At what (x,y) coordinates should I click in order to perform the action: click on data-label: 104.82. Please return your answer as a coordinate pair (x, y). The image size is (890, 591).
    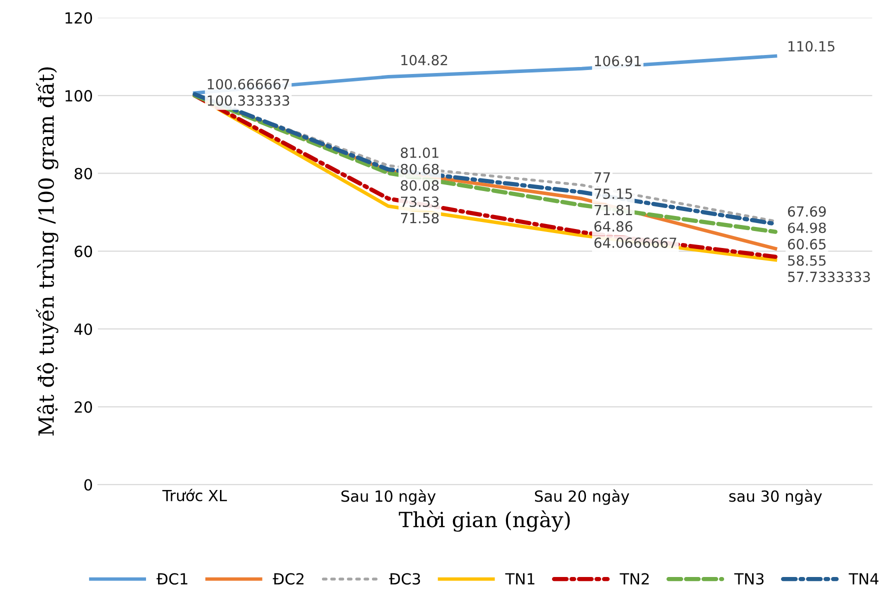
    Looking at the image, I should click on (424, 60).